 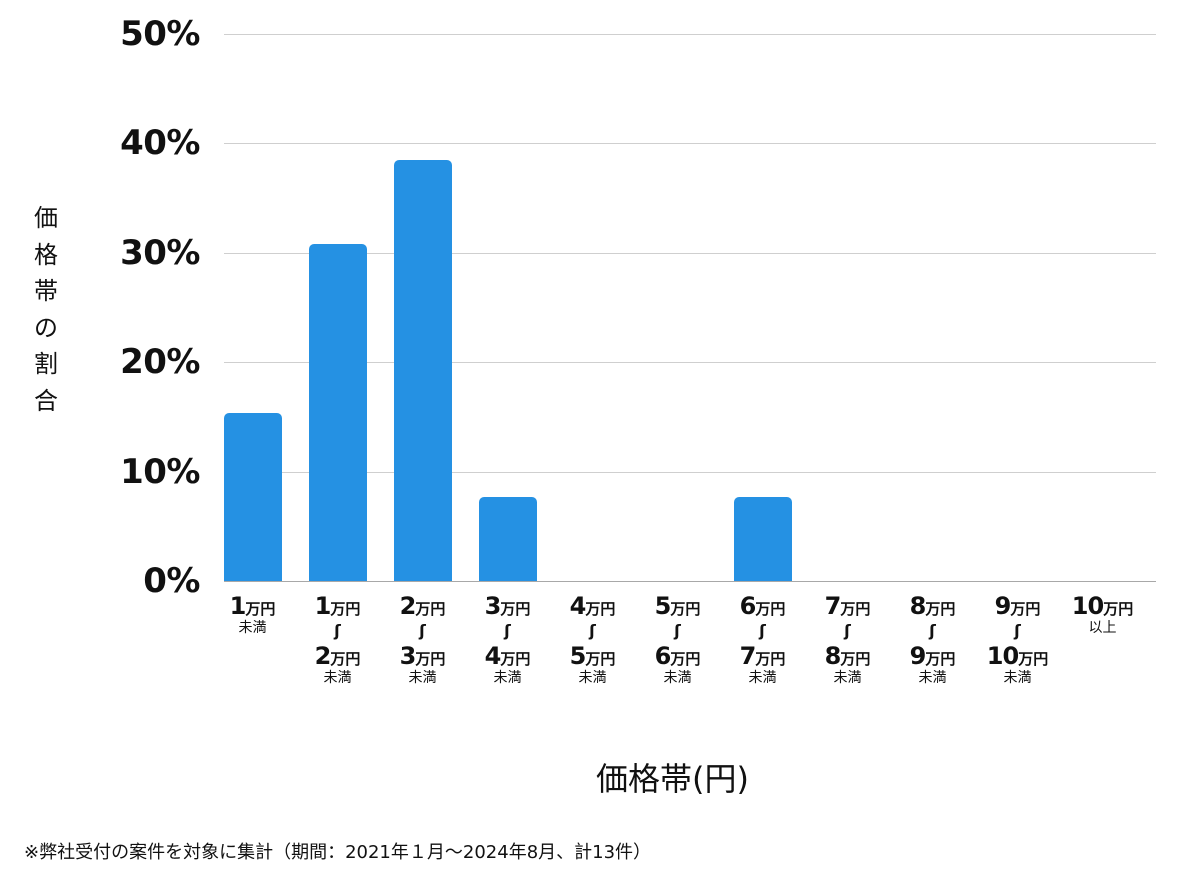 What do you see at coordinates (762, 639) in the screenshot?
I see `x-tick-label: 6万円 ʃ 7万円 未満` at bounding box center [762, 639].